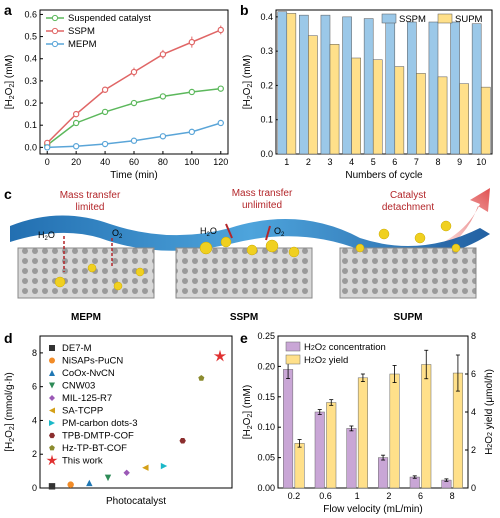  Describe the element at coordinates (34, 387) in the screenshot. I see `y-tick-label-d: 6` at that location.